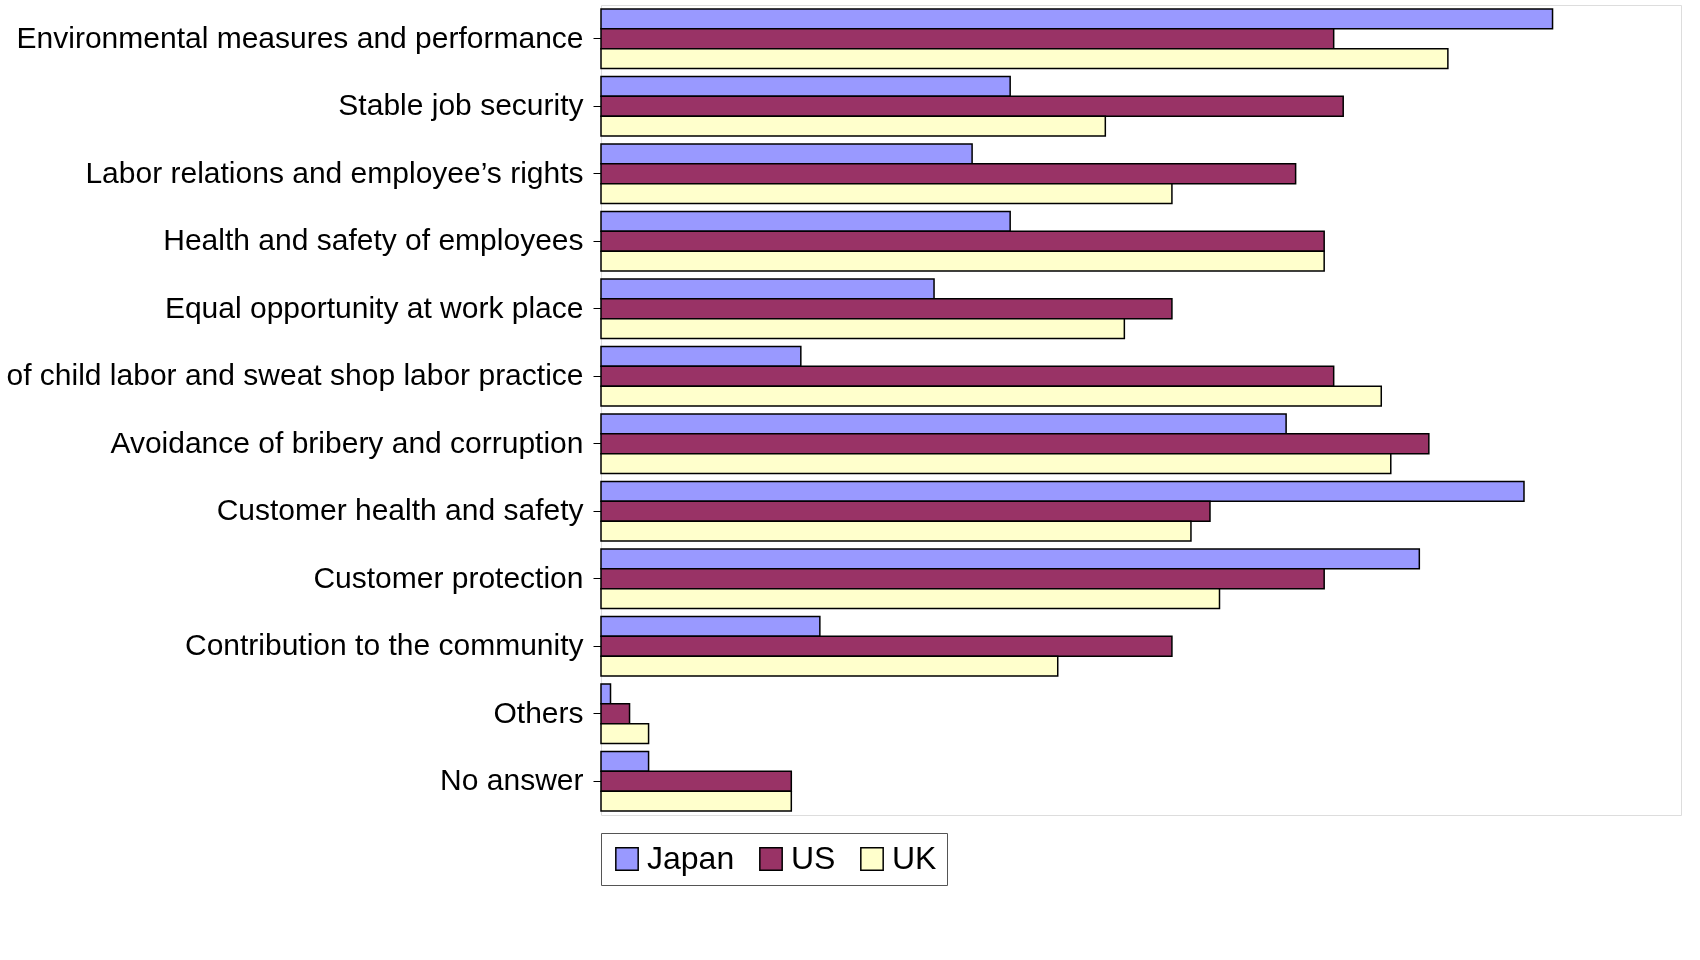  I want to click on y-tick-label: Stable job security, so click(461, 105).